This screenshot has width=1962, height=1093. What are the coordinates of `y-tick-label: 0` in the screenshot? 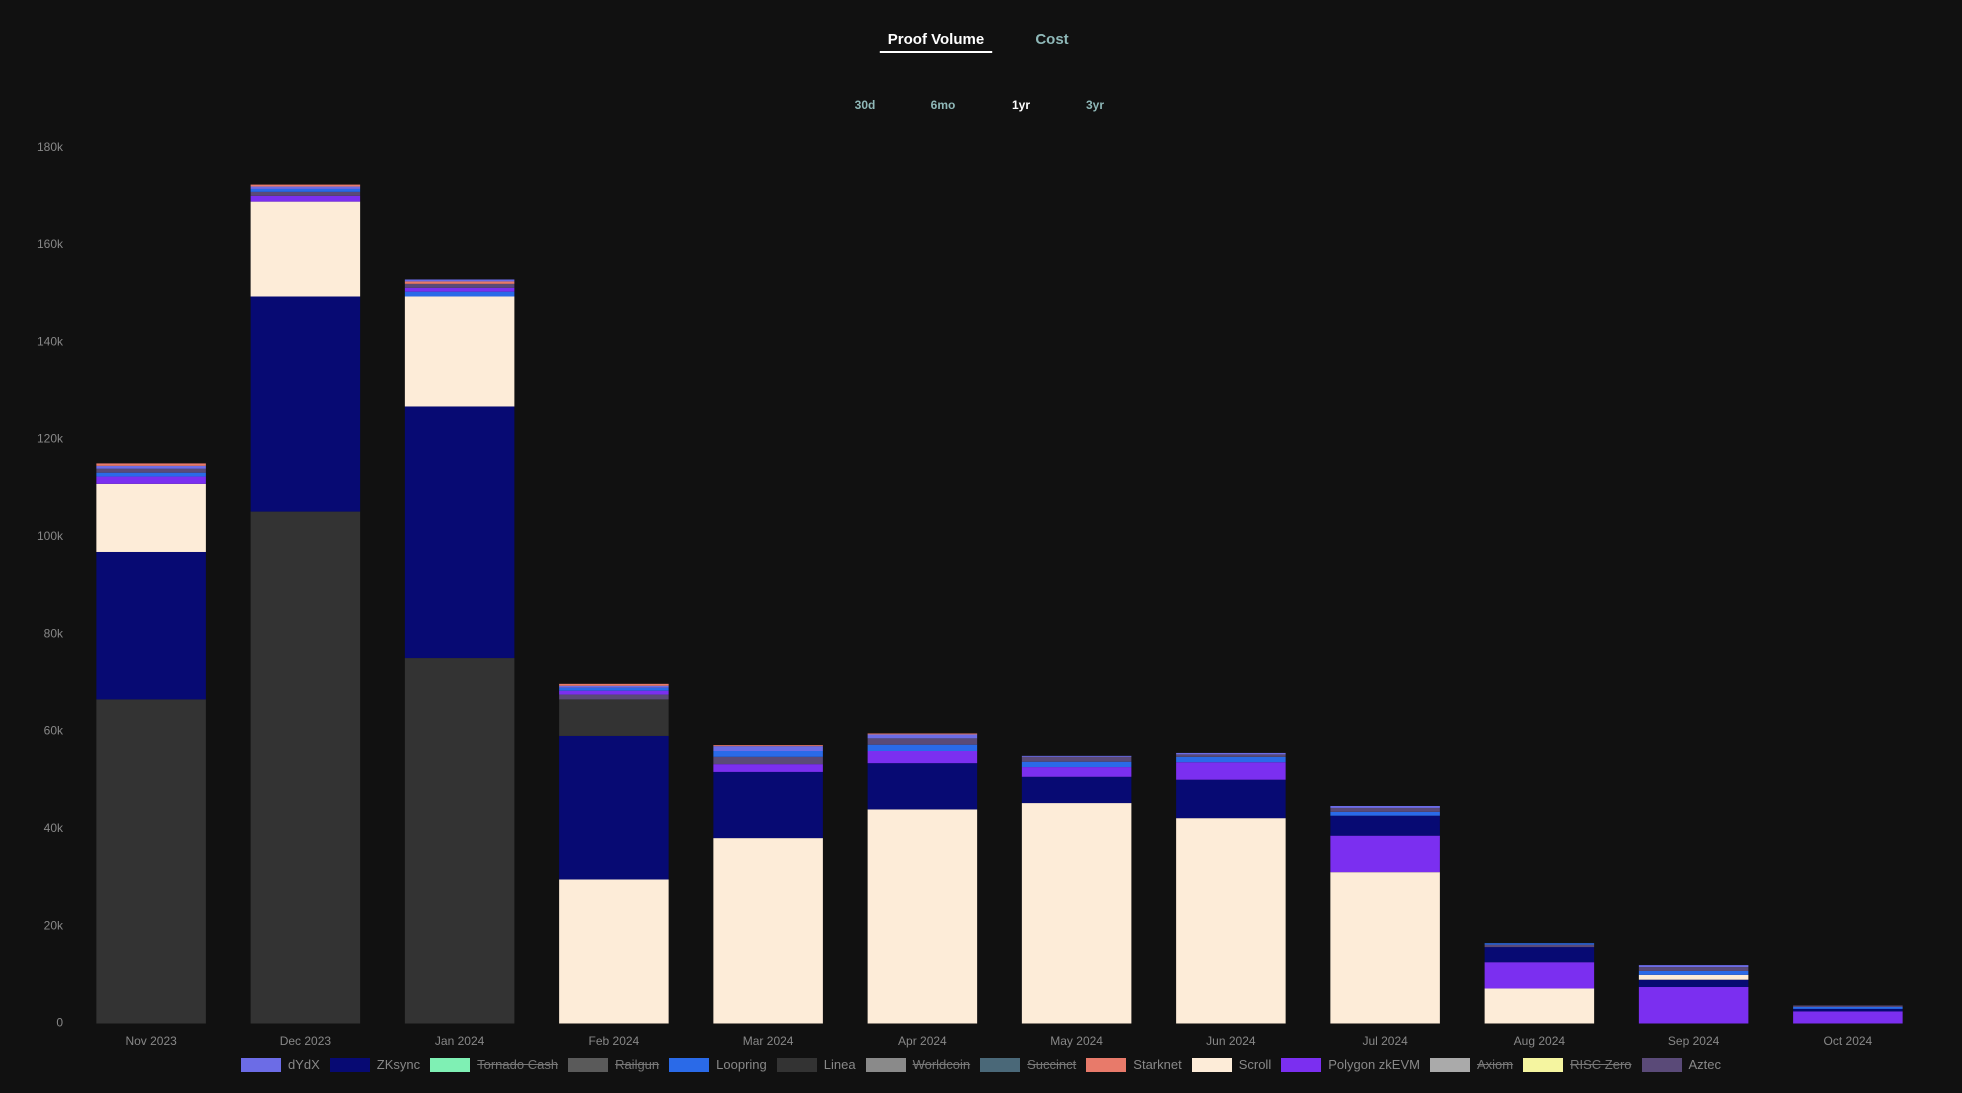 It's located at (59, 1023).